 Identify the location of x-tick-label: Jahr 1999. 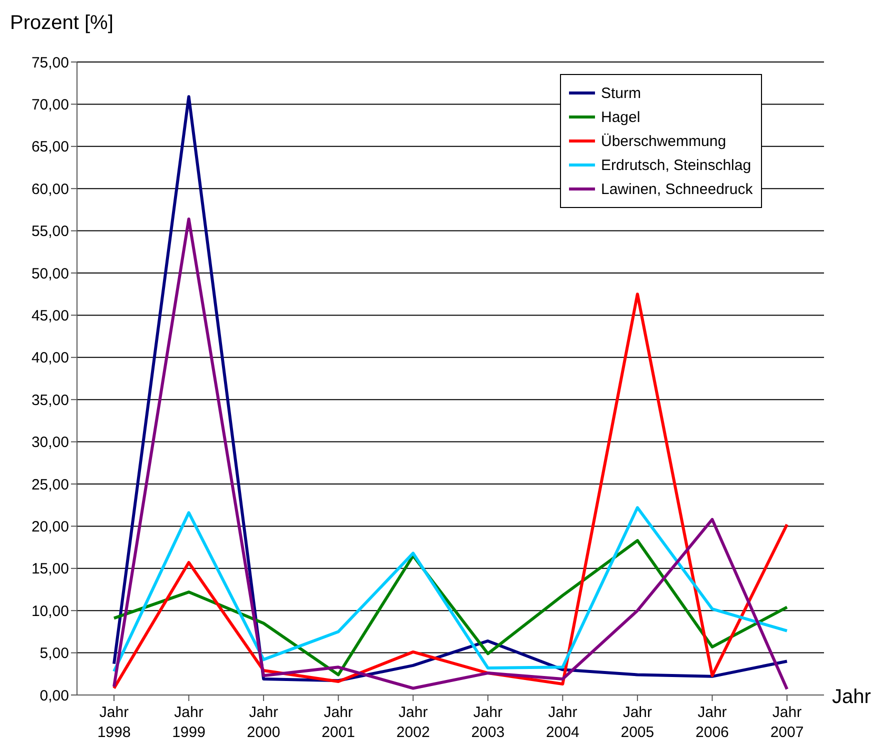
(189, 722).